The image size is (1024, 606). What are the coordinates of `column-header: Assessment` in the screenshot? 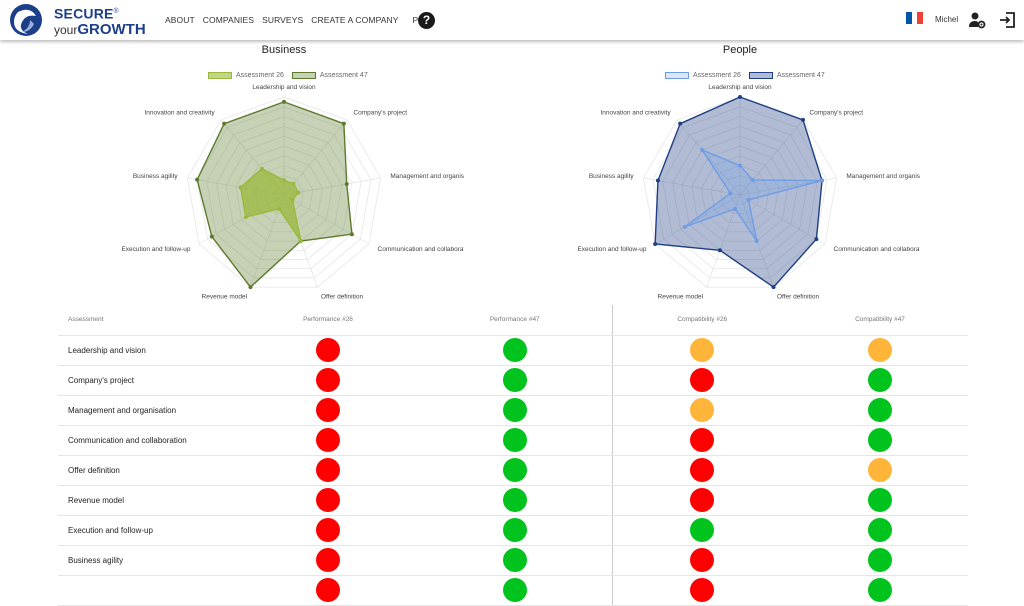 It's located at (148, 320).